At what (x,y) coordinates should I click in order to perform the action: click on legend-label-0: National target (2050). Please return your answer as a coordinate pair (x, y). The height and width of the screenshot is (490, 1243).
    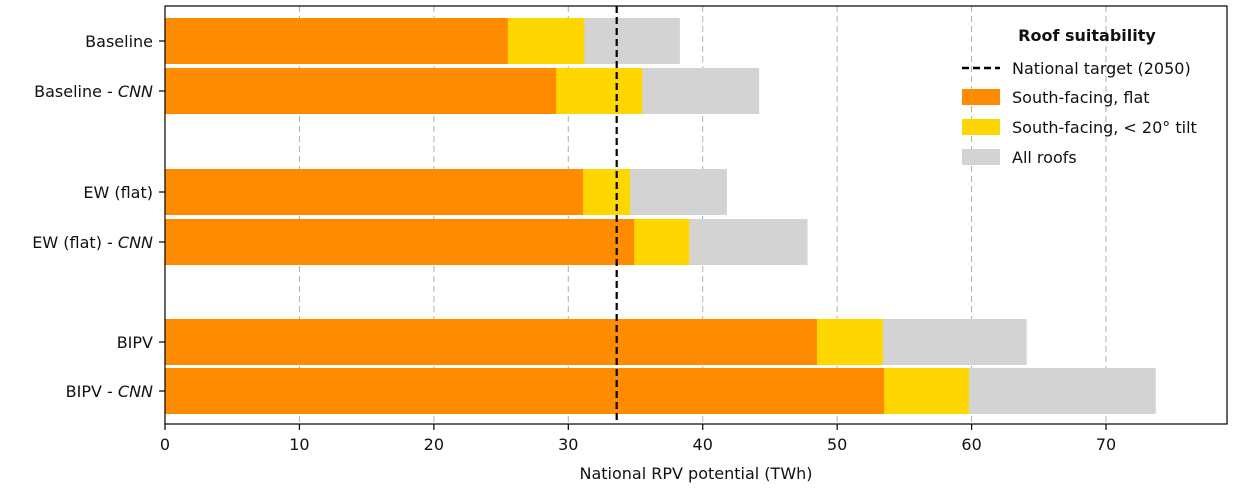
    Looking at the image, I should click on (1101, 68).